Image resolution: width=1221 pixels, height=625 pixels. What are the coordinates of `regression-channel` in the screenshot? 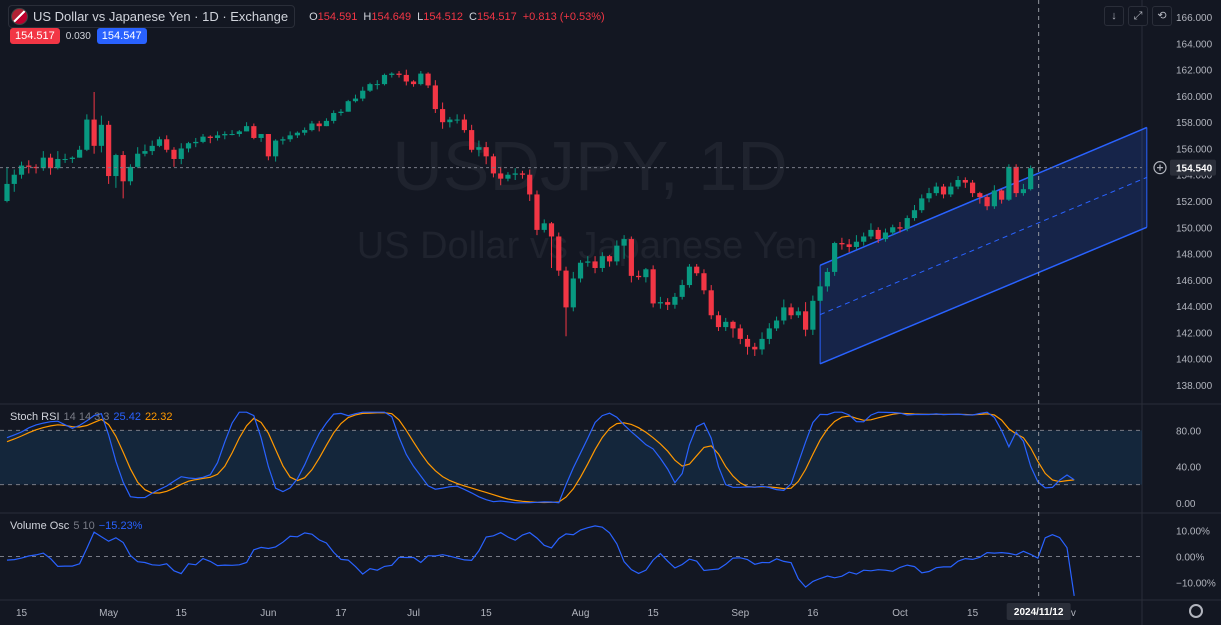 It's located at (983, 245).